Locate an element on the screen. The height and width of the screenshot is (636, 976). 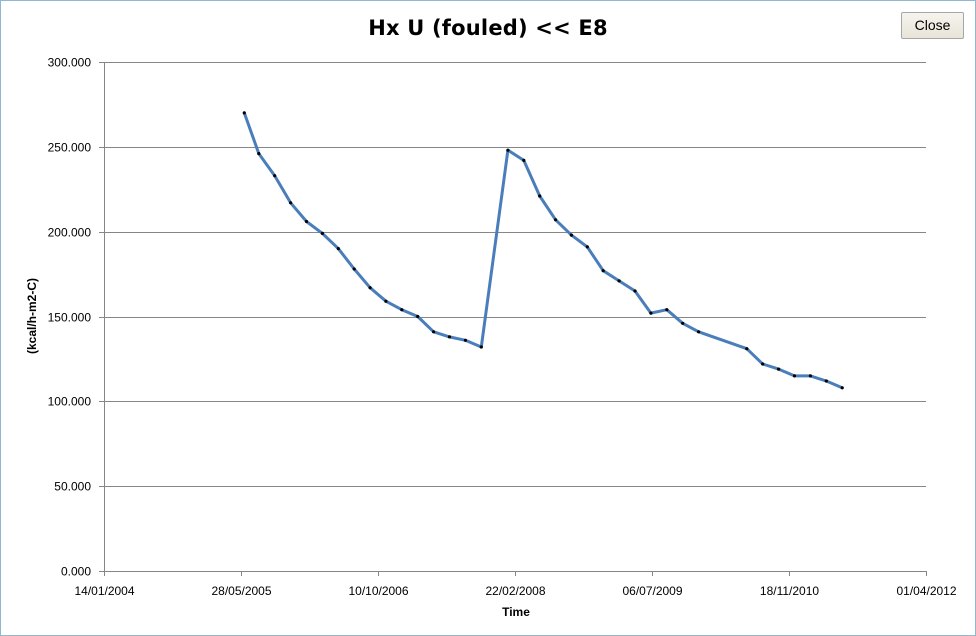
y-tick-label: 300.000 is located at coordinates (70, 63).